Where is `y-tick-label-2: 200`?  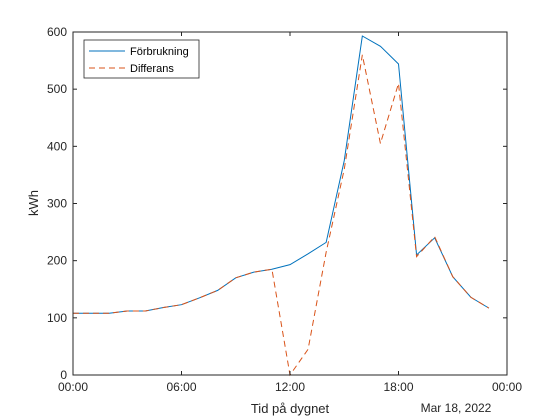 y-tick-label-2: 200 is located at coordinates (57, 261).